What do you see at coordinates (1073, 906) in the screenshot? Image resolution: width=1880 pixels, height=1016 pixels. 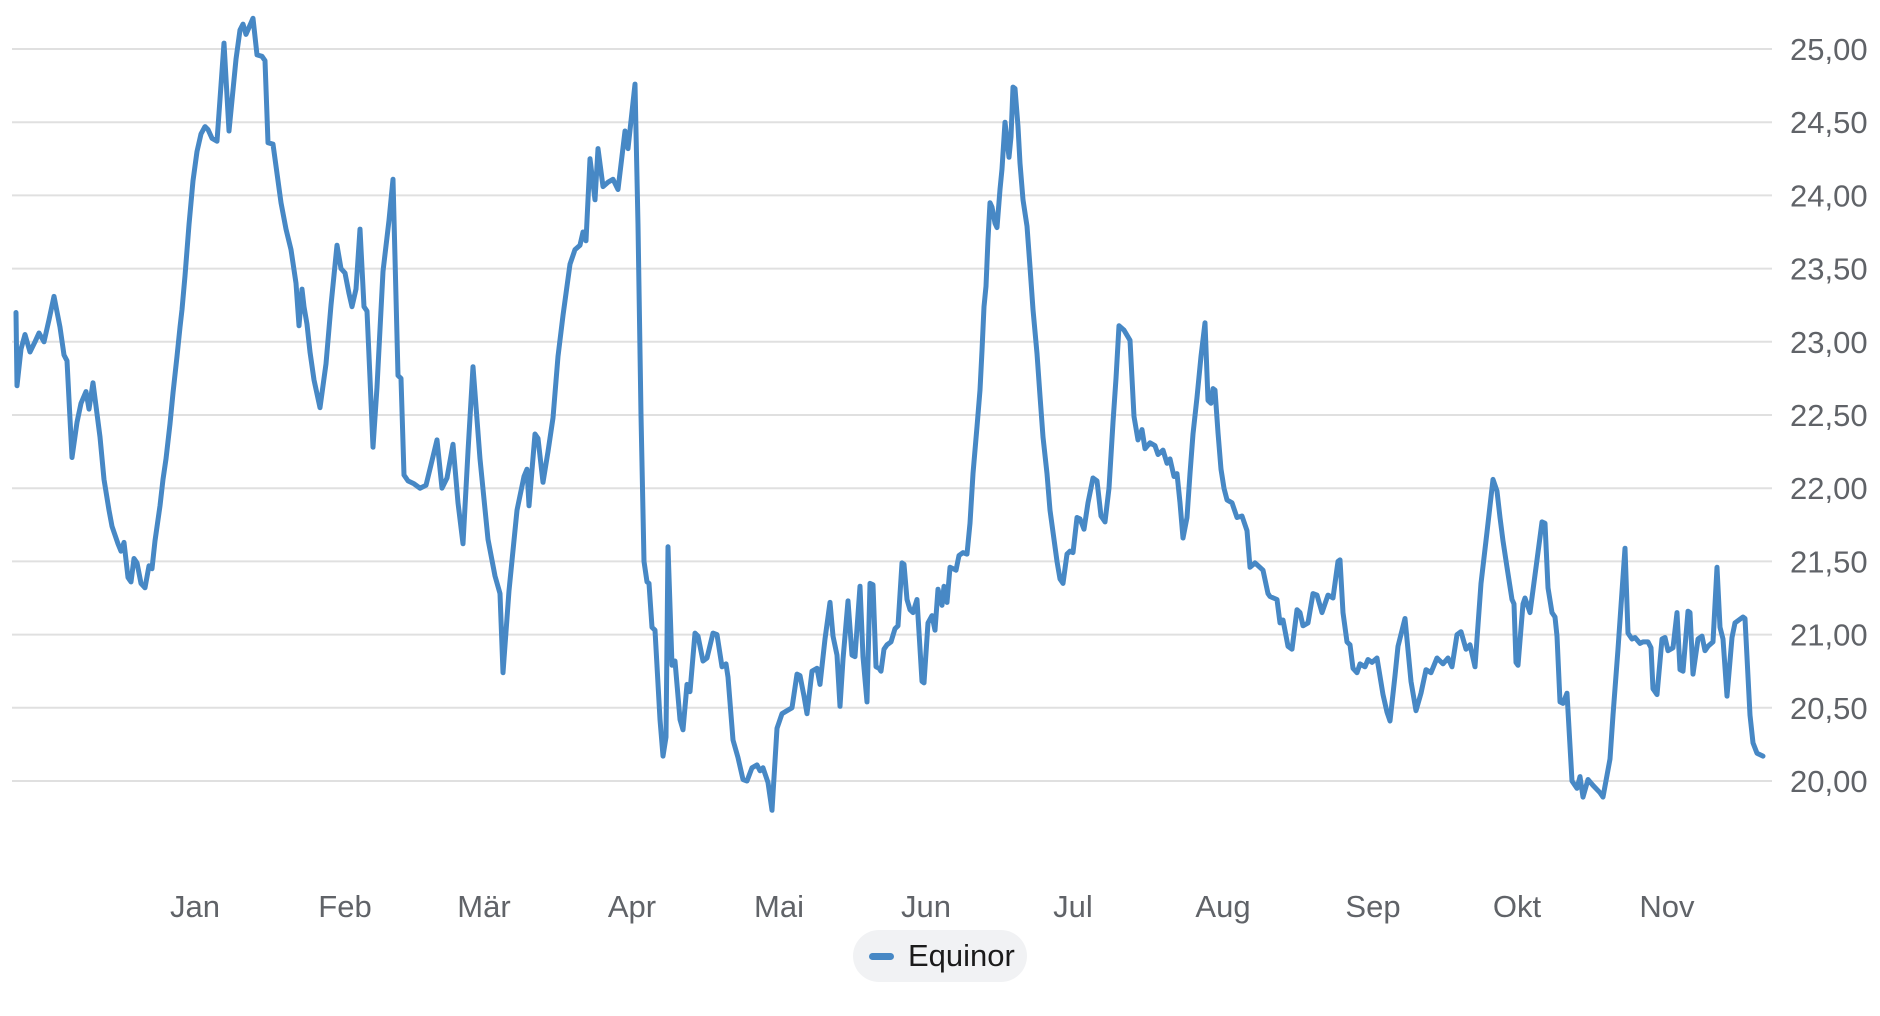 I see `x-axis-label: Jul` at bounding box center [1073, 906].